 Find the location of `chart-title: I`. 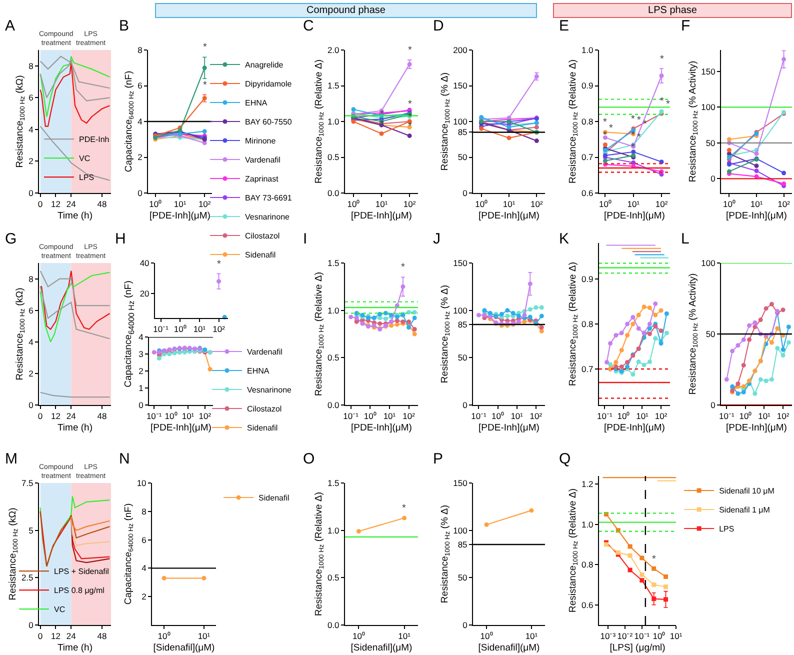

chart-title: I is located at coordinates (305, 239).